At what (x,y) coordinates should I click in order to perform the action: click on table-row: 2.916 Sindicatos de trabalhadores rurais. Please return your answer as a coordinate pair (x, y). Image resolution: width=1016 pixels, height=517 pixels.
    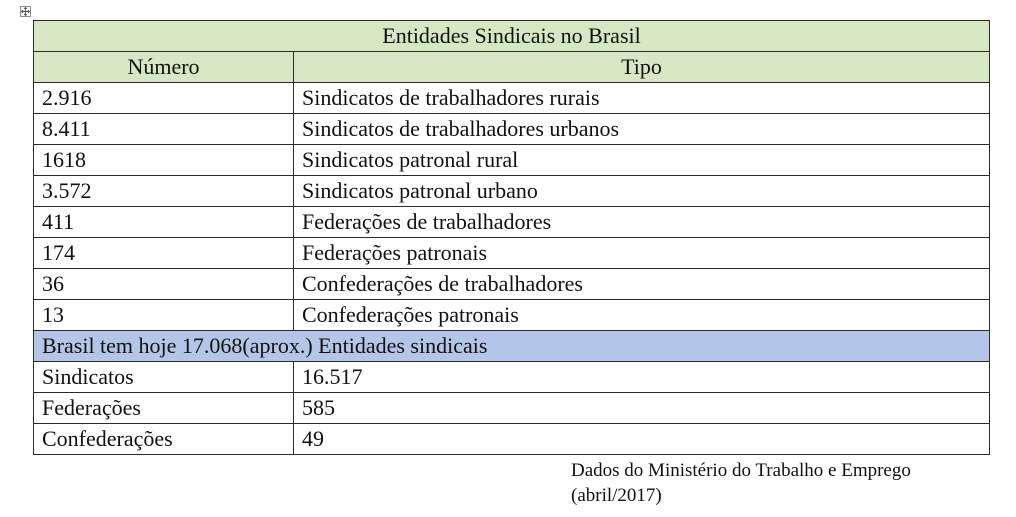
    Looking at the image, I should click on (511, 98).